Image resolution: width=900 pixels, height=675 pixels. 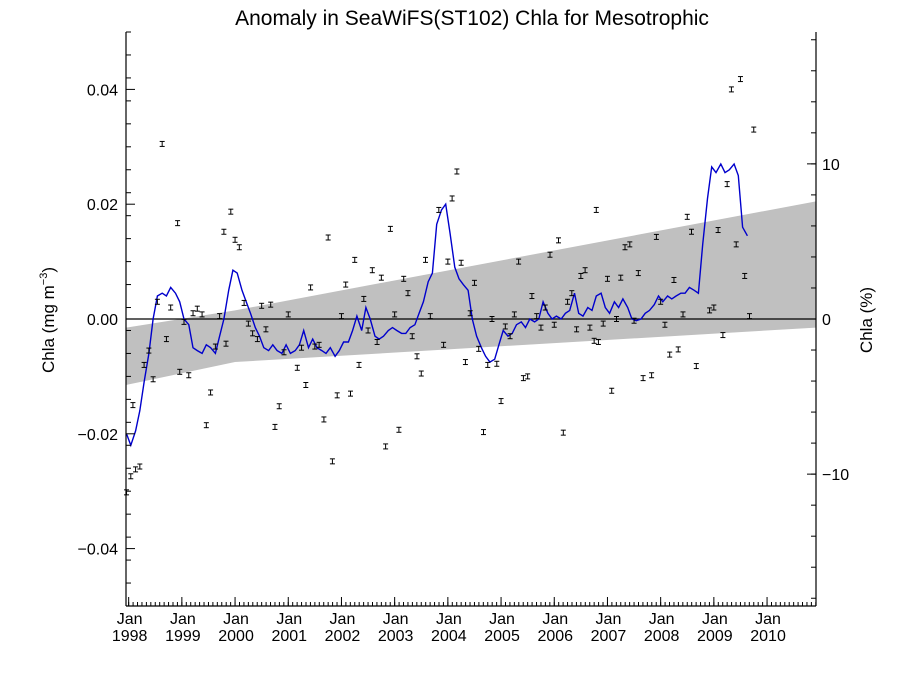 What do you see at coordinates (48, 270) in the screenshot?
I see `y-axis-label-close: )` at bounding box center [48, 270].